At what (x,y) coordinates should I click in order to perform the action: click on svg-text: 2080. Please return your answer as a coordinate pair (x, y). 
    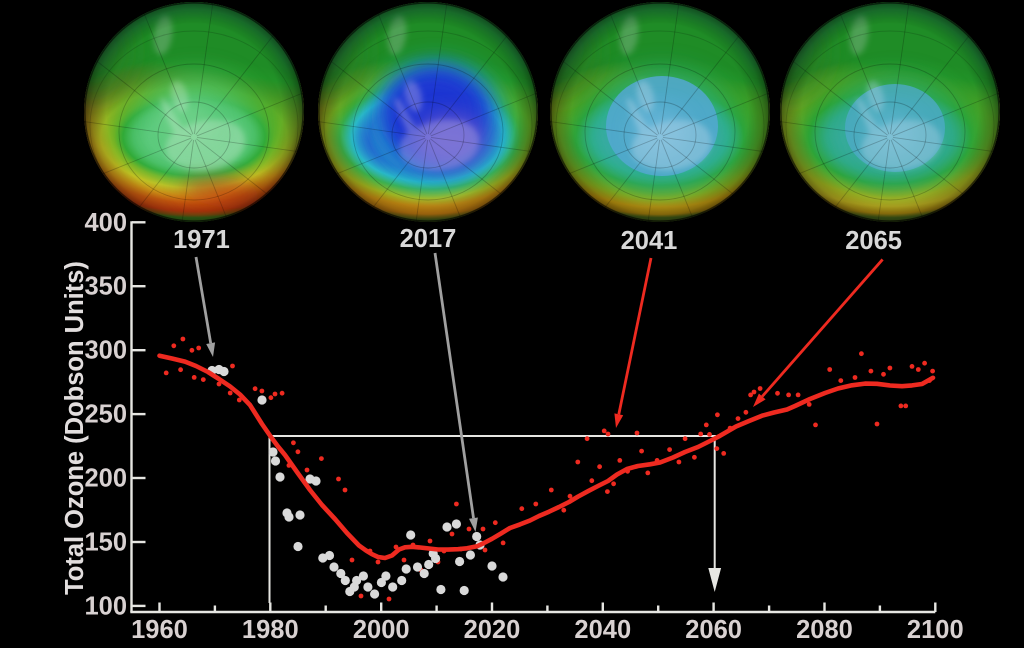
    Looking at the image, I should click on (824, 629).